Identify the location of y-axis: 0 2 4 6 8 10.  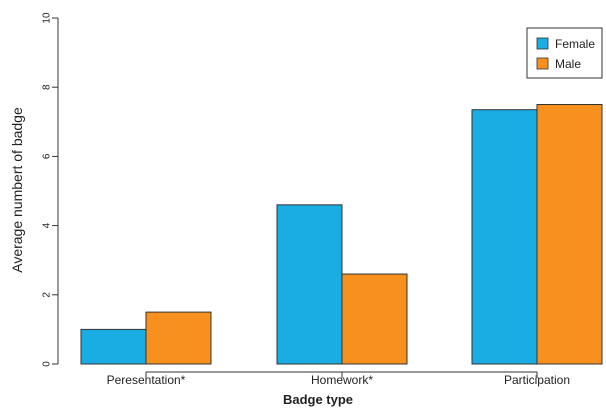
(50, 189).